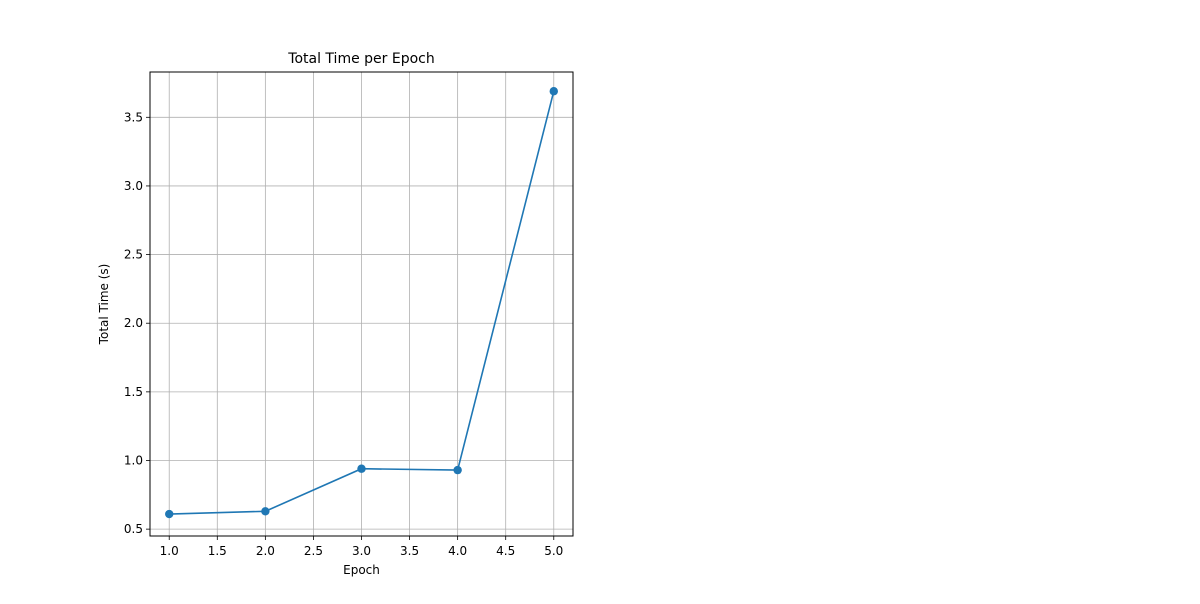 The height and width of the screenshot is (604, 1200). What do you see at coordinates (409, 551) in the screenshot?
I see `x-tick-label: 3.5` at bounding box center [409, 551].